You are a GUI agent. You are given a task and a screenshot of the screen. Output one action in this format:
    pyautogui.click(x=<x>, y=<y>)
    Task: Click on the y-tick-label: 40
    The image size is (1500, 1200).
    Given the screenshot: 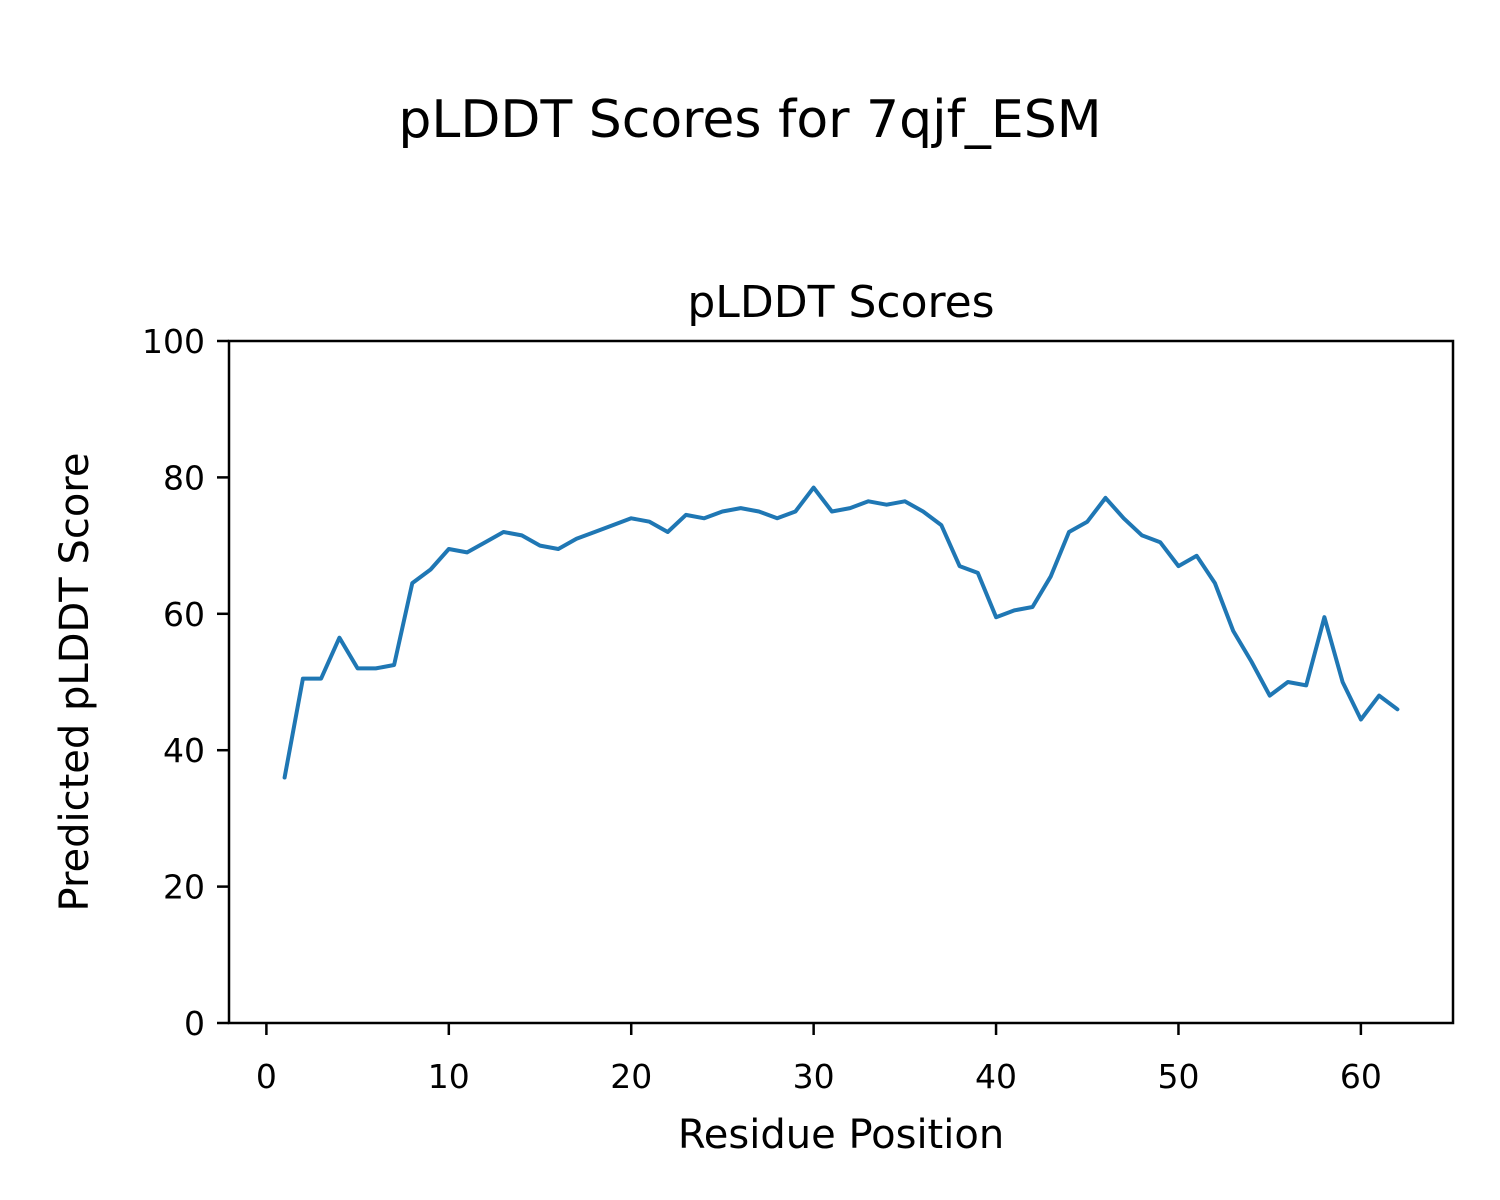 What is the action you would take?
    pyautogui.click(x=184, y=750)
    